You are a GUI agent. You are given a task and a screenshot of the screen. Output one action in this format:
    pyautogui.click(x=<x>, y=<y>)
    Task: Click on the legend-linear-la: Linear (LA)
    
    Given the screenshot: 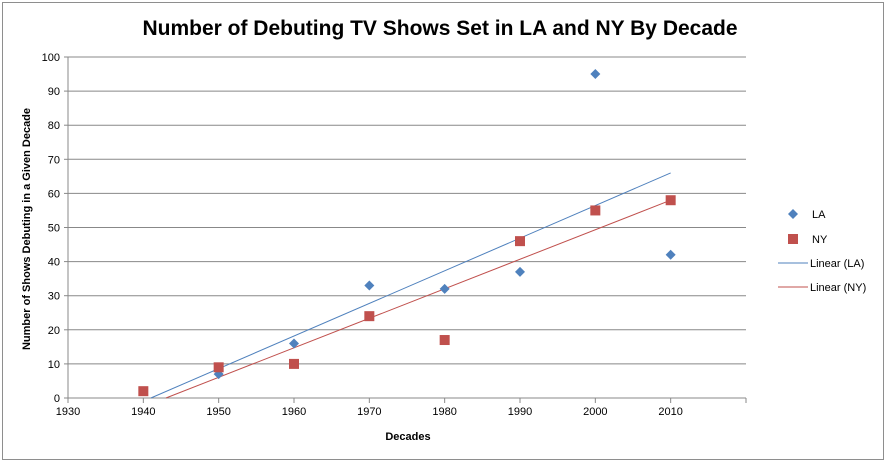 What is the action you would take?
    pyautogui.click(x=821, y=264)
    